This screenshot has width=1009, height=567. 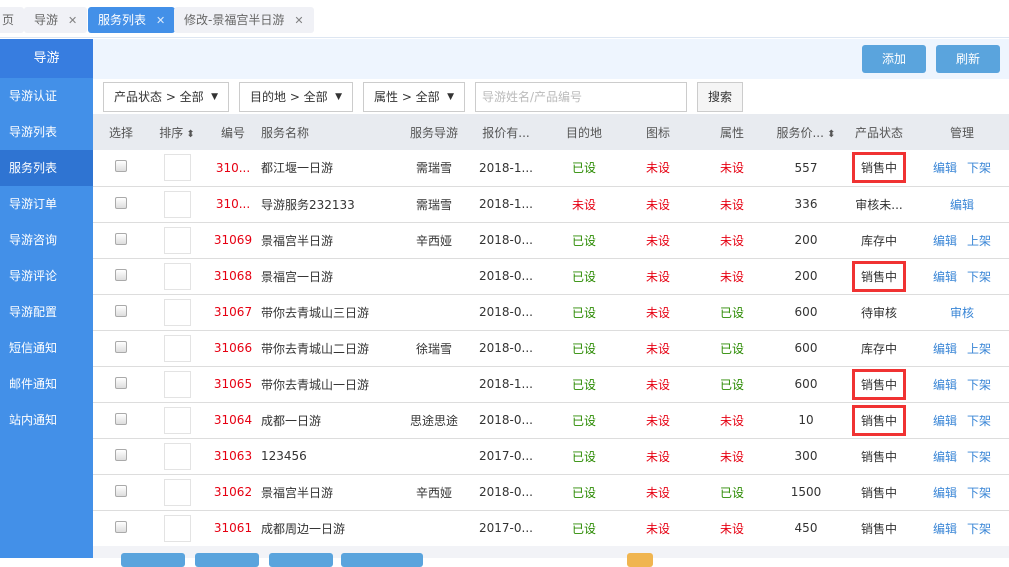 I want to click on action-link: 审核, so click(x=961, y=312).